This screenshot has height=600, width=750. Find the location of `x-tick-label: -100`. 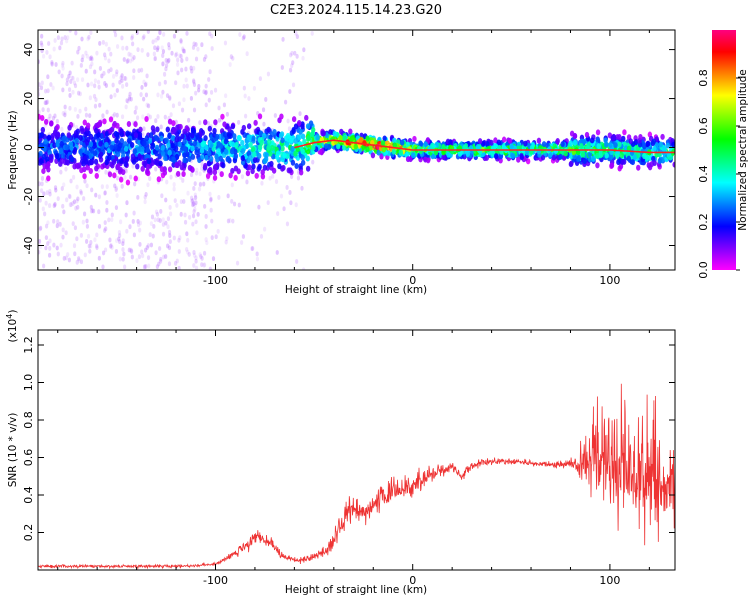

x-tick-label: -100 is located at coordinates (215, 280).